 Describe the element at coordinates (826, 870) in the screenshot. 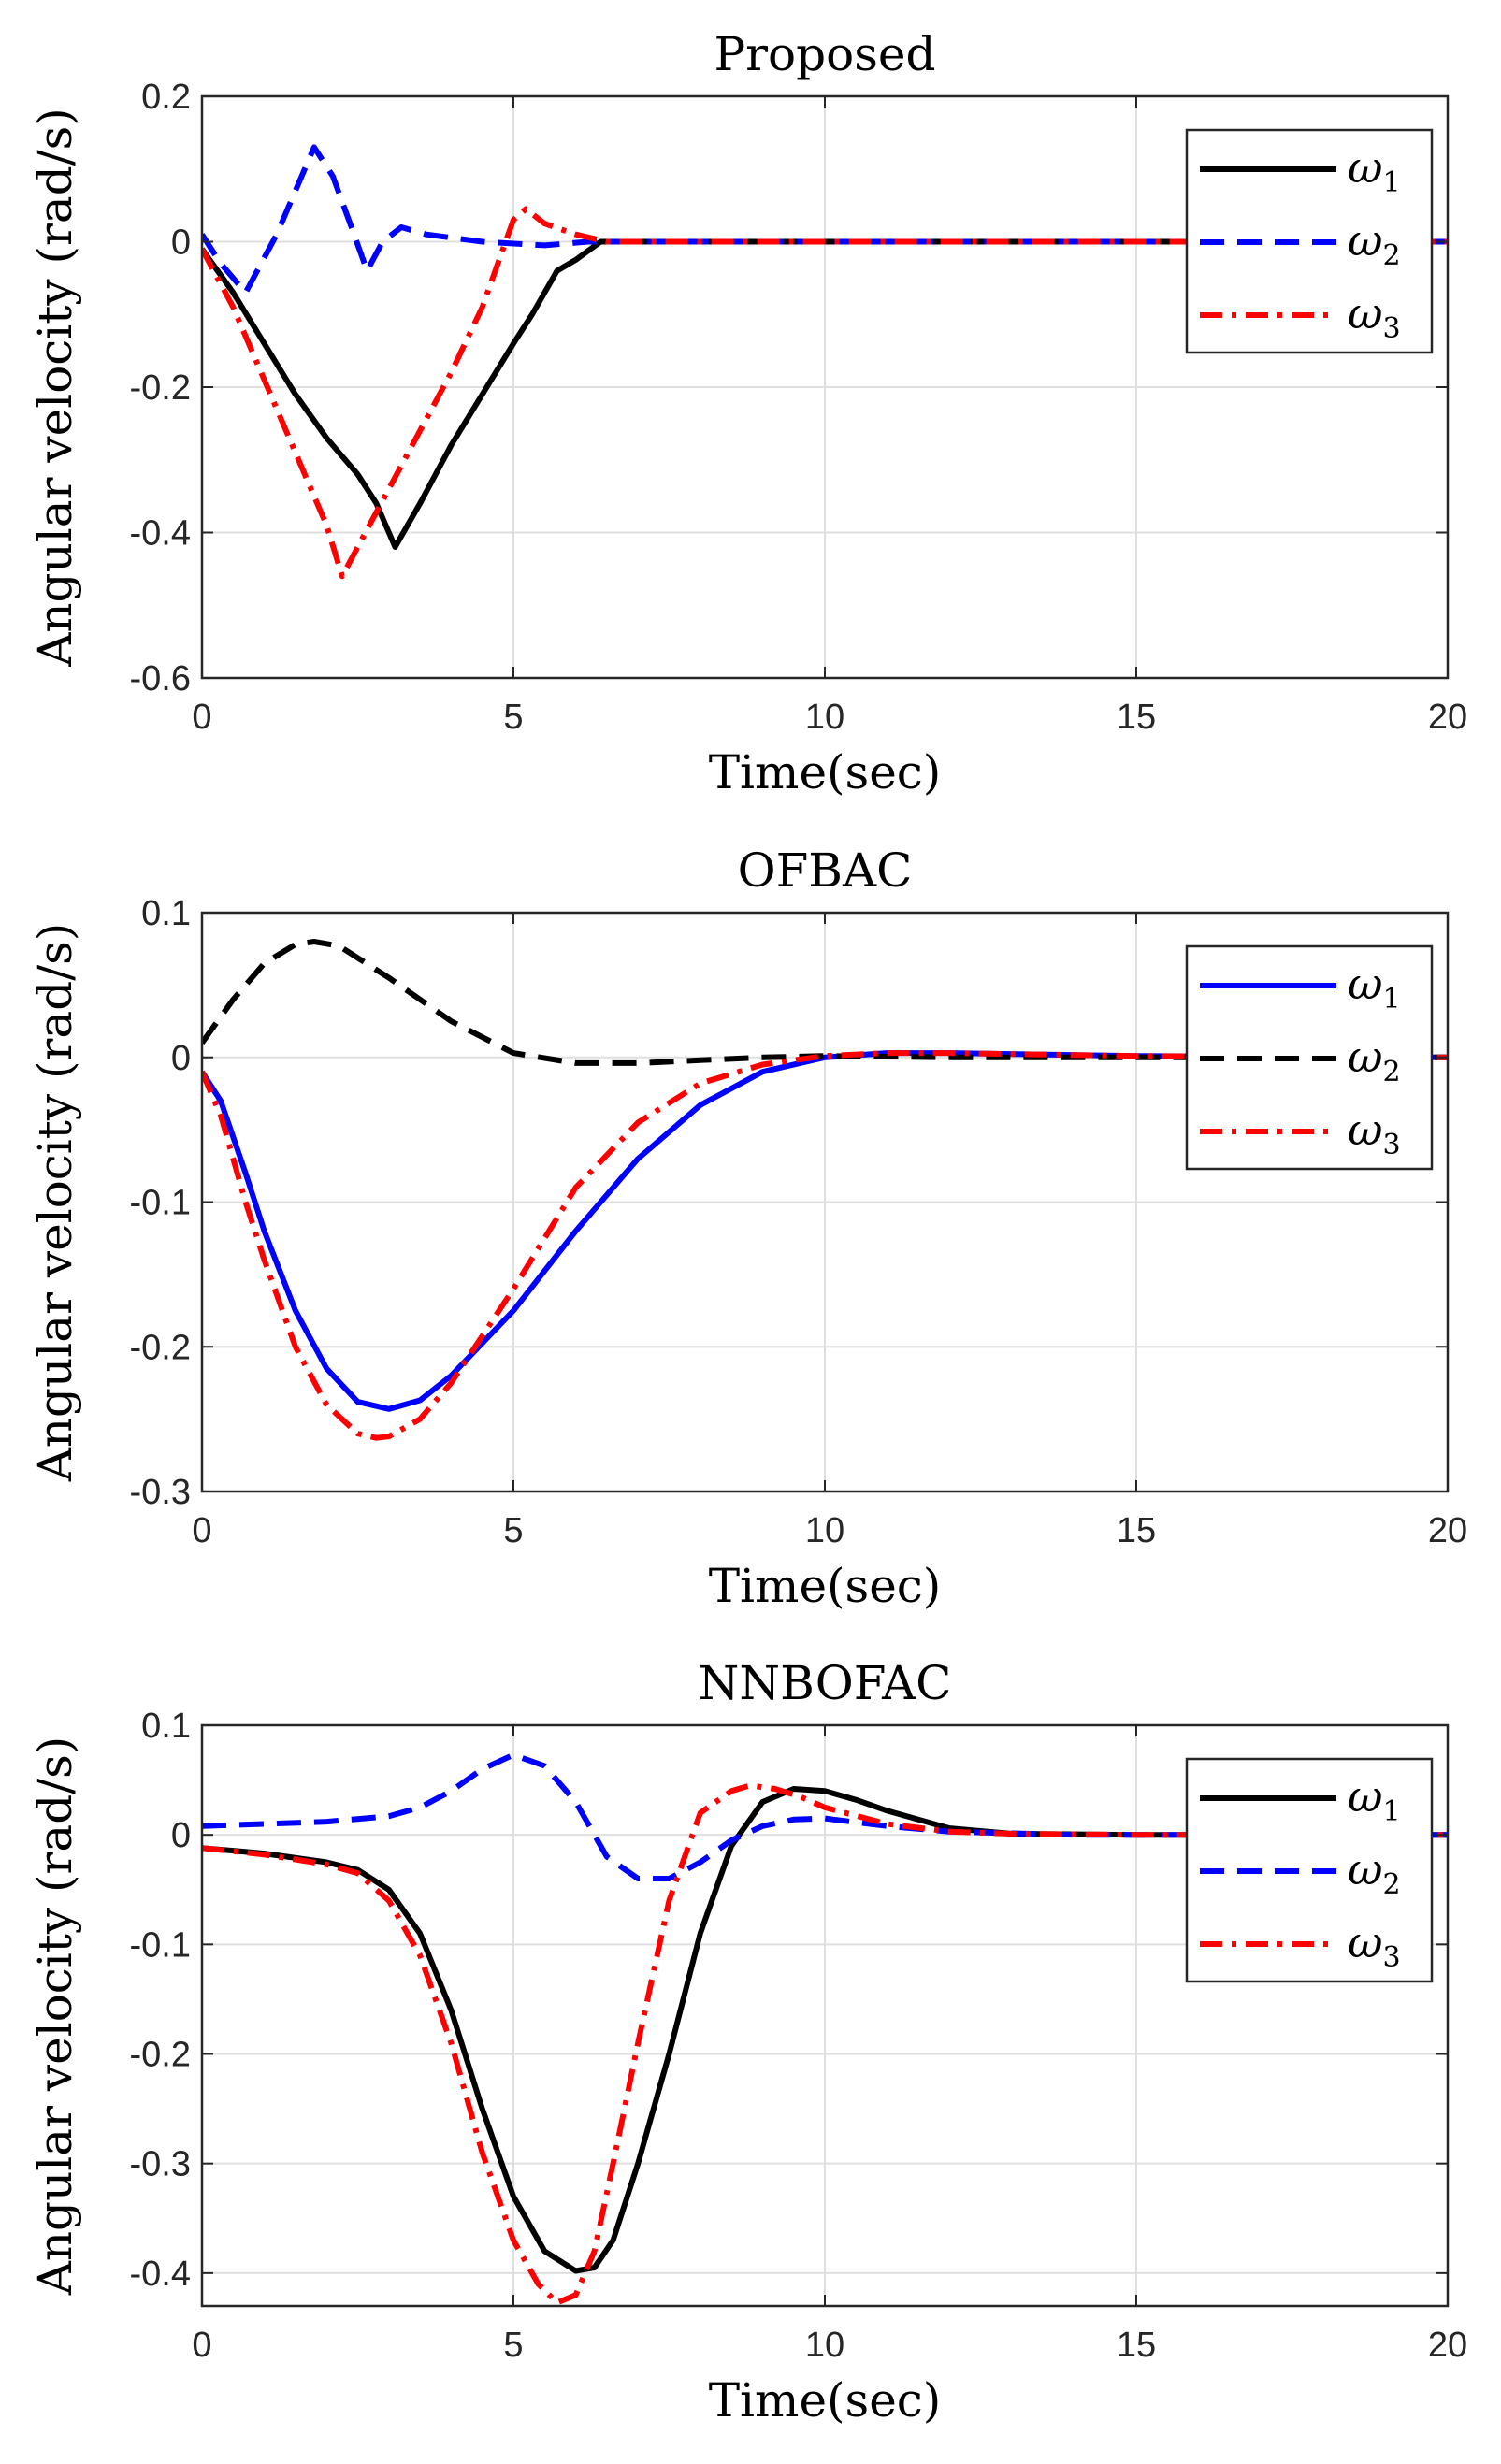

I see `chart-title: OFBAC` at that location.